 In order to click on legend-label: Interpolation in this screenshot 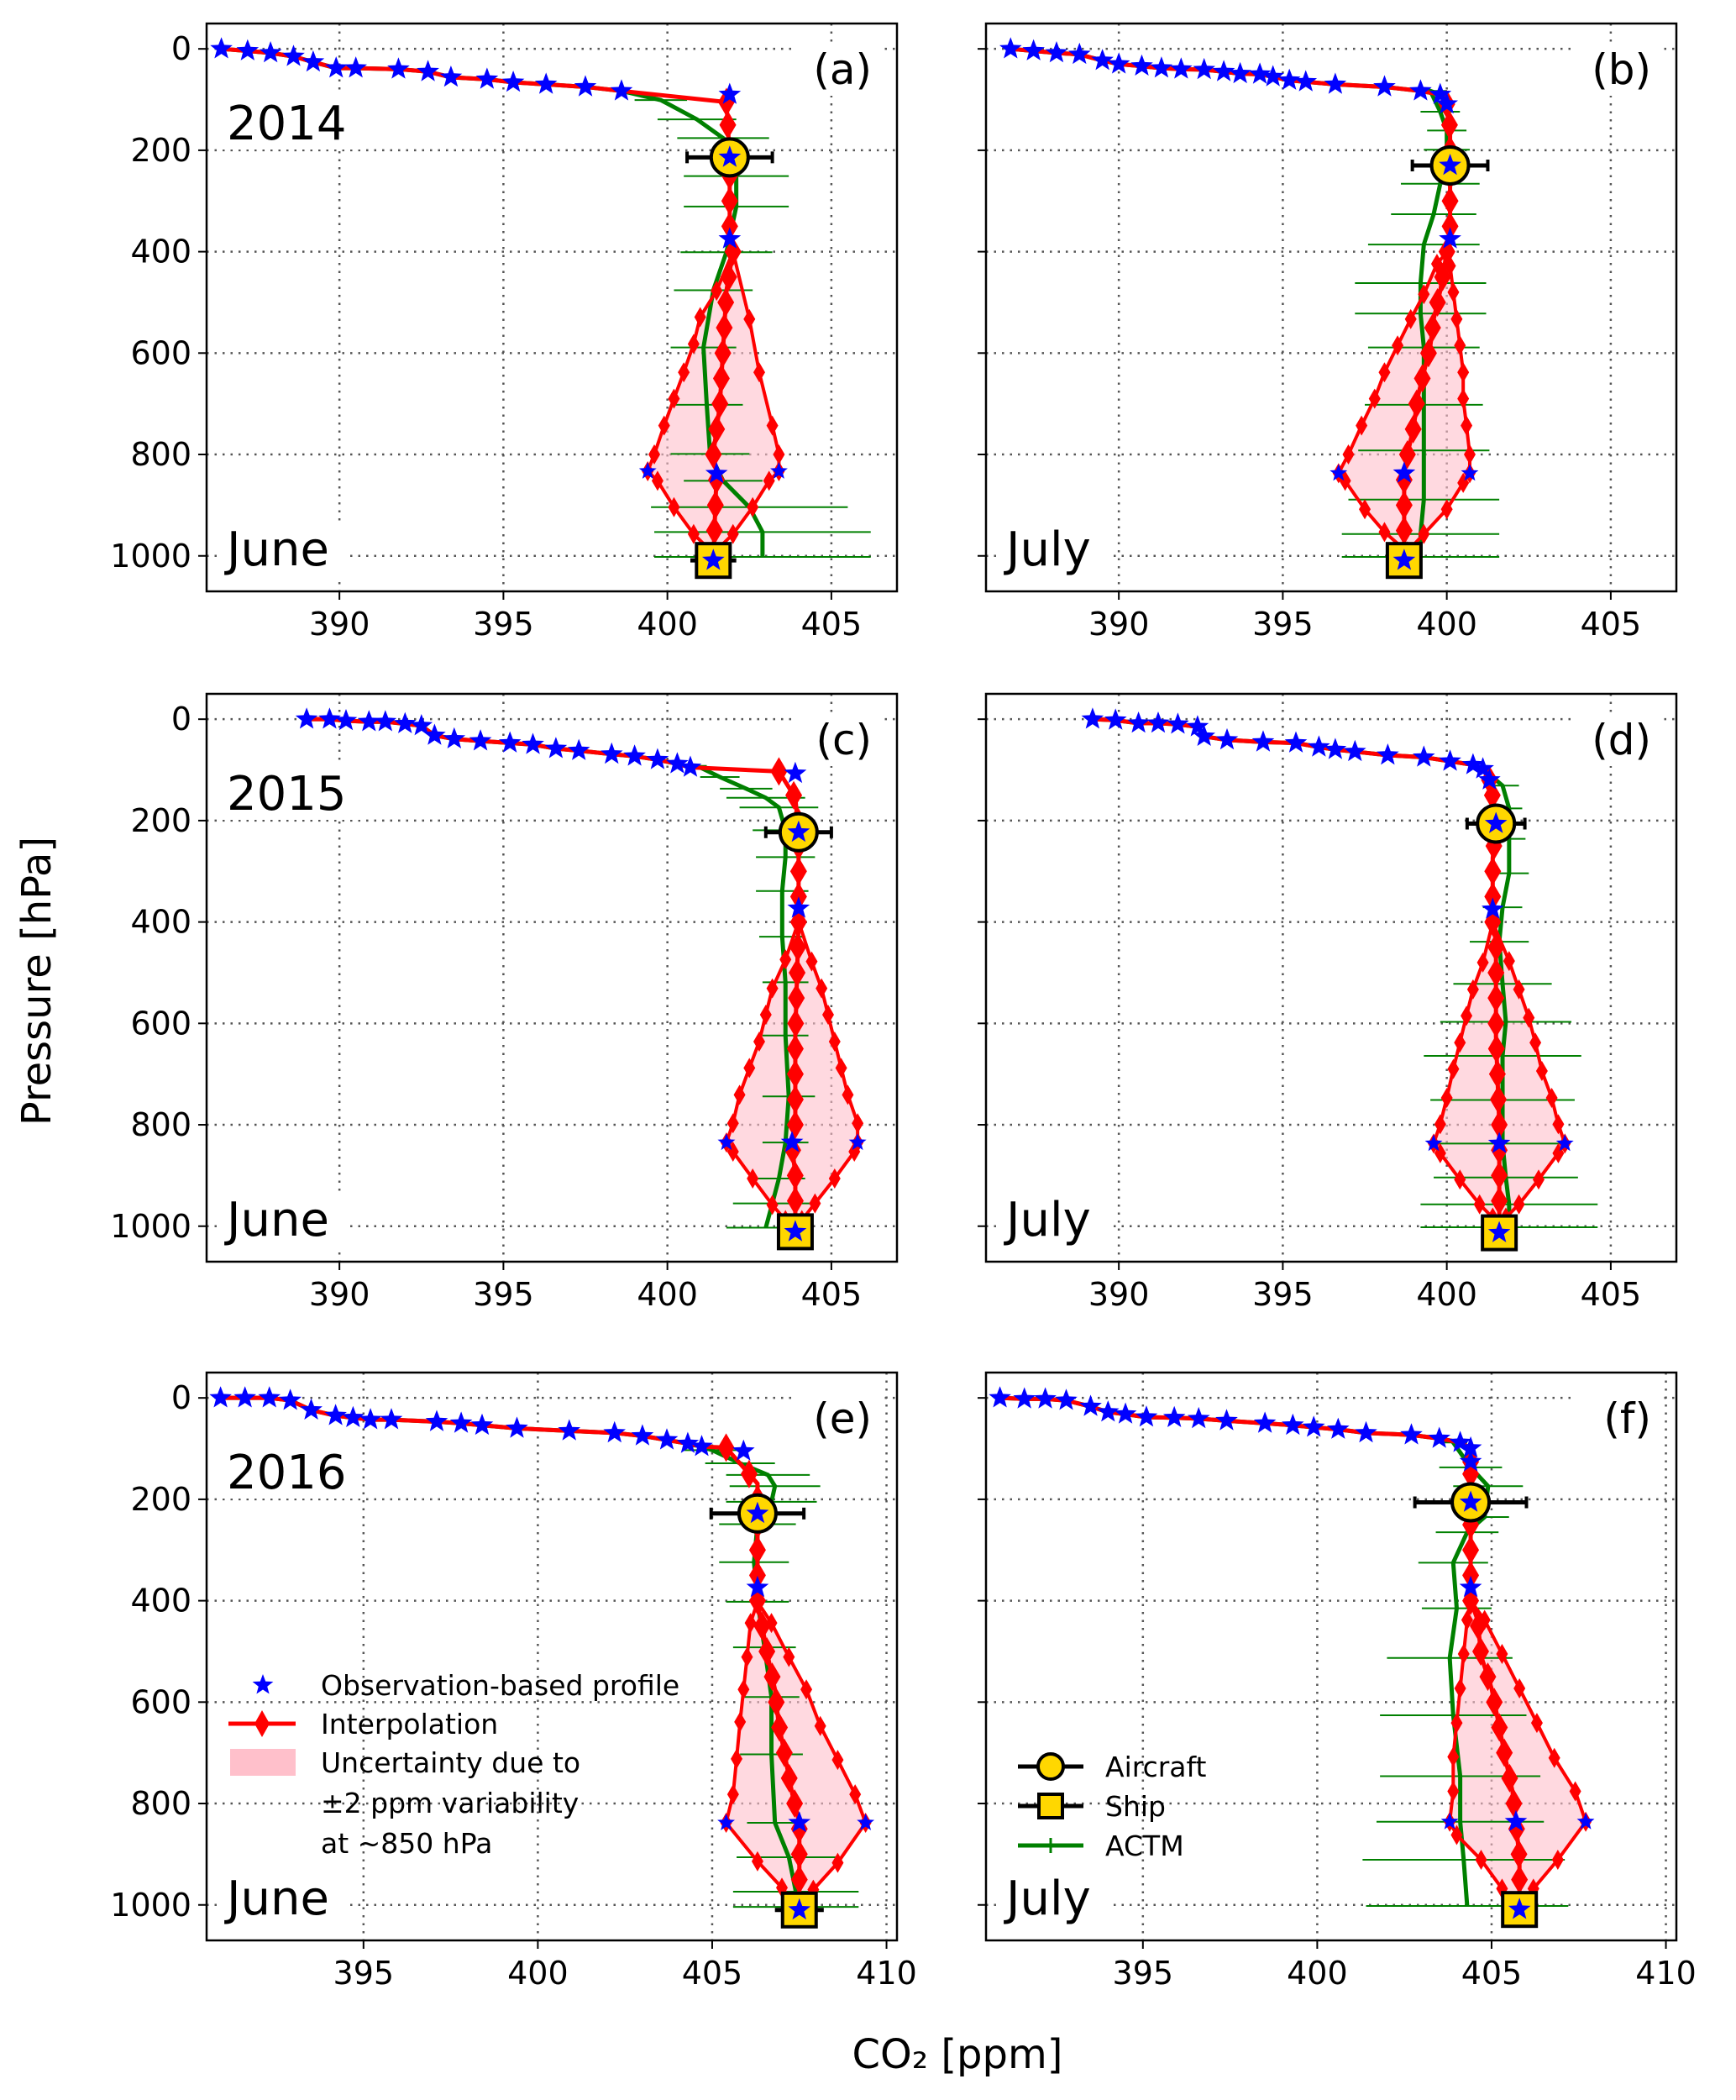, I will do `click(409, 1724)`.